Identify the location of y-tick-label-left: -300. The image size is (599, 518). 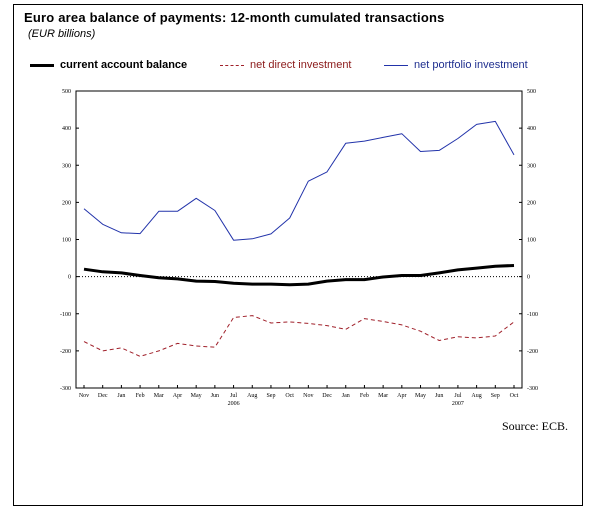
(65, 389).